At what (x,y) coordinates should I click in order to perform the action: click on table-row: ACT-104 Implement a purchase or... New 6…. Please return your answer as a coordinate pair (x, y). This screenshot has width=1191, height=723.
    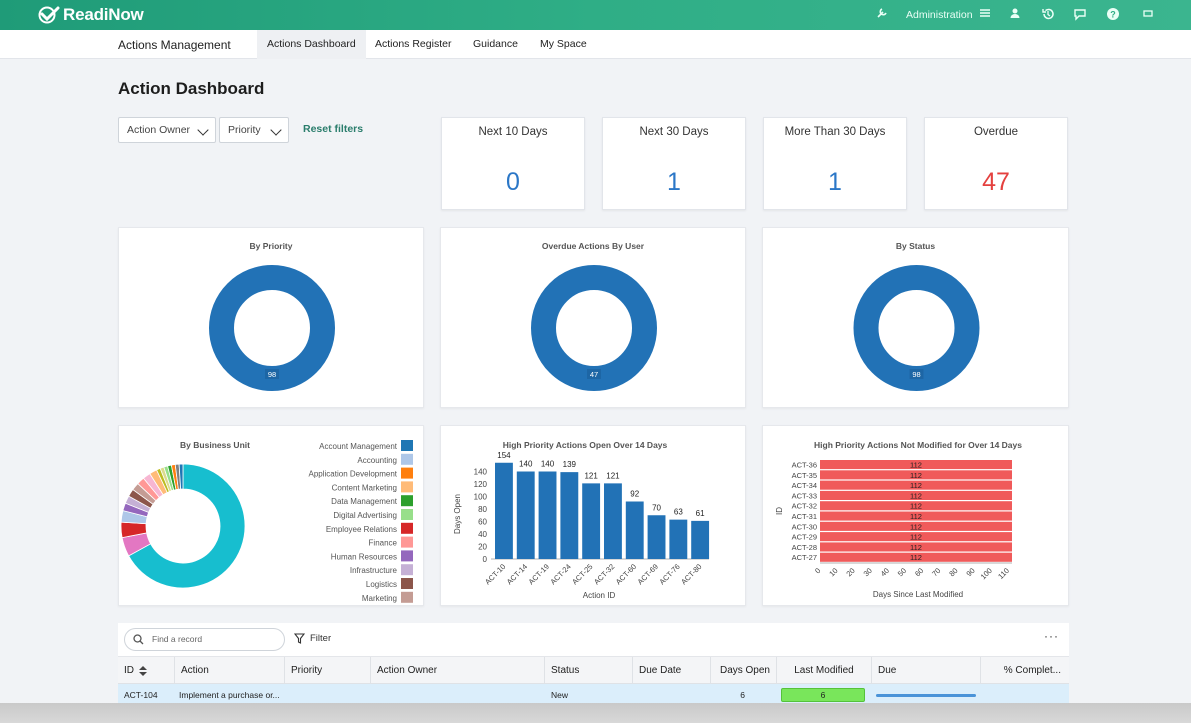
    Looking at the image, I should click on (593, 695).